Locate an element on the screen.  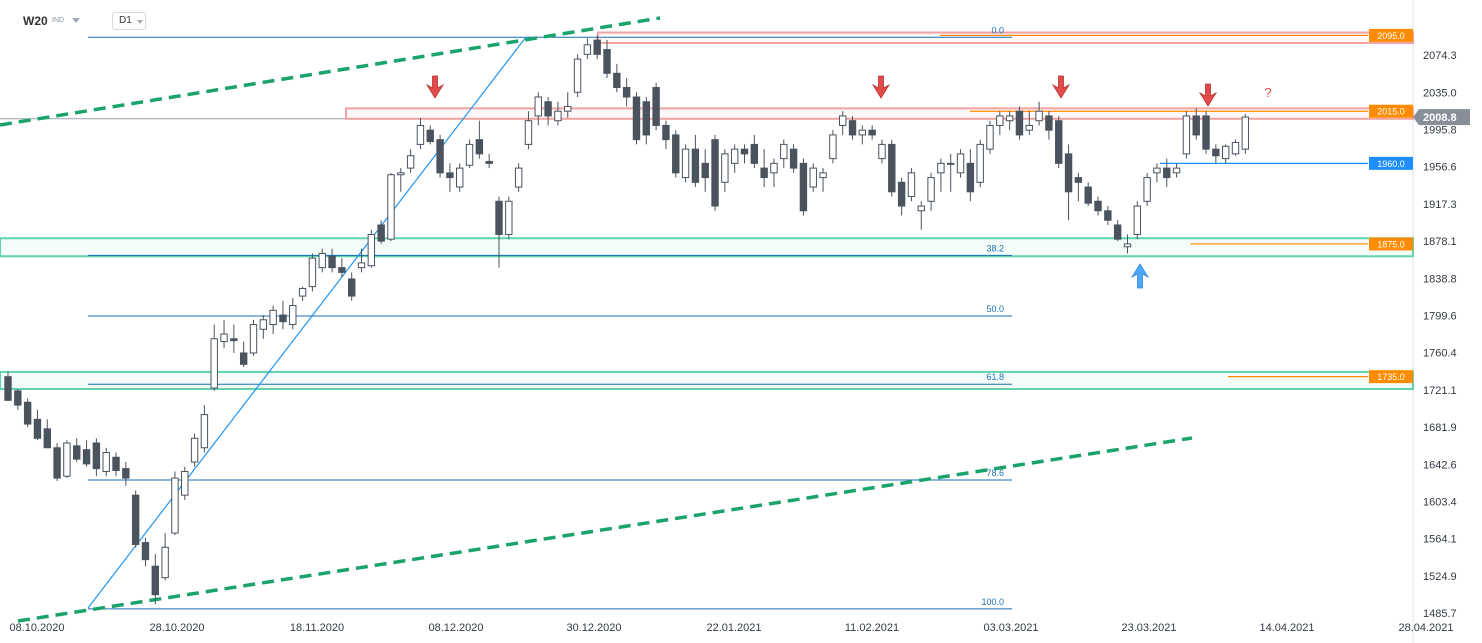
x-axis-tick-label: 11.02.2021 is located at coordinates (872, 628).